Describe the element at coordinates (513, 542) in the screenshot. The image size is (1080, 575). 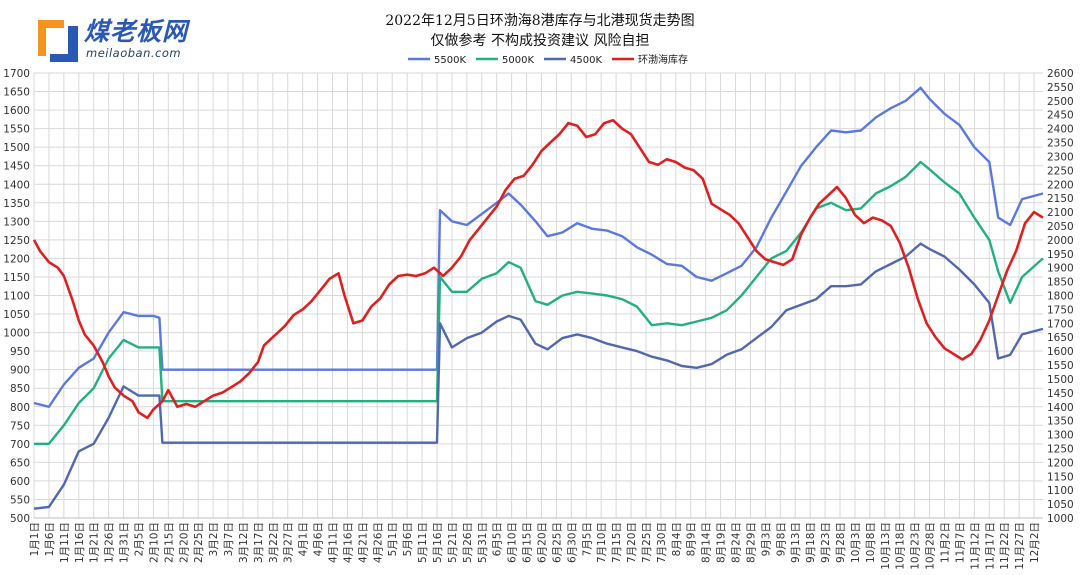
I see `x-tick-label: 6月10日` at that location.